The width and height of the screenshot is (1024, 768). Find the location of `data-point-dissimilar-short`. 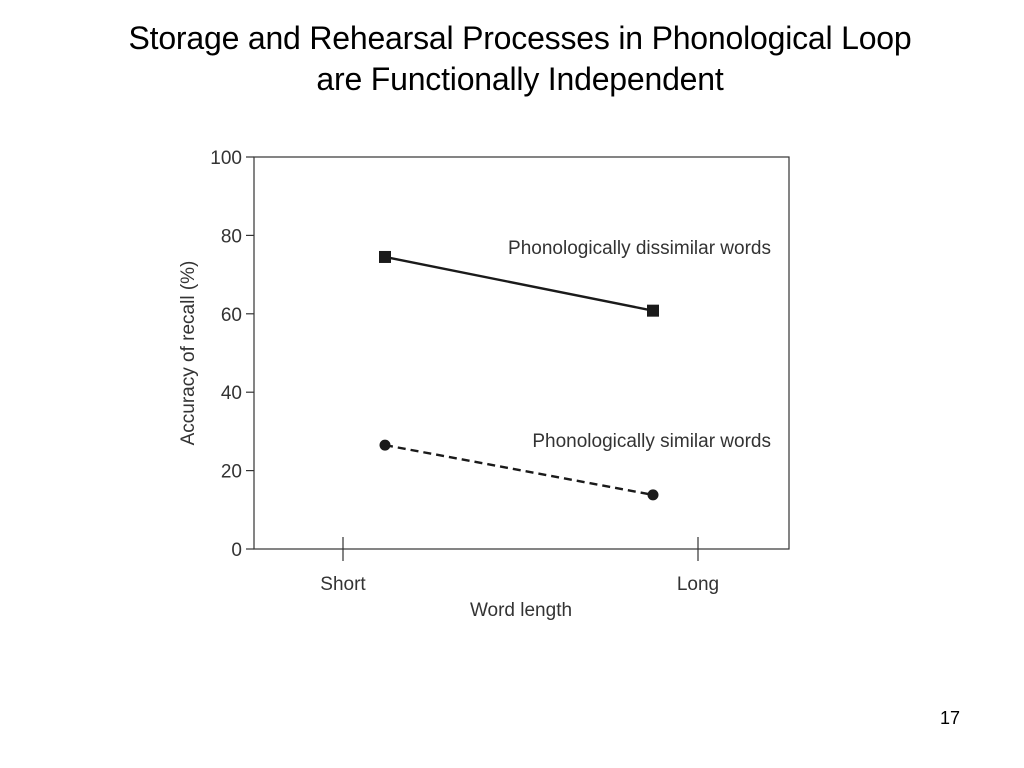

data-point-dissimilar-short is located at coordinates (385, 256).